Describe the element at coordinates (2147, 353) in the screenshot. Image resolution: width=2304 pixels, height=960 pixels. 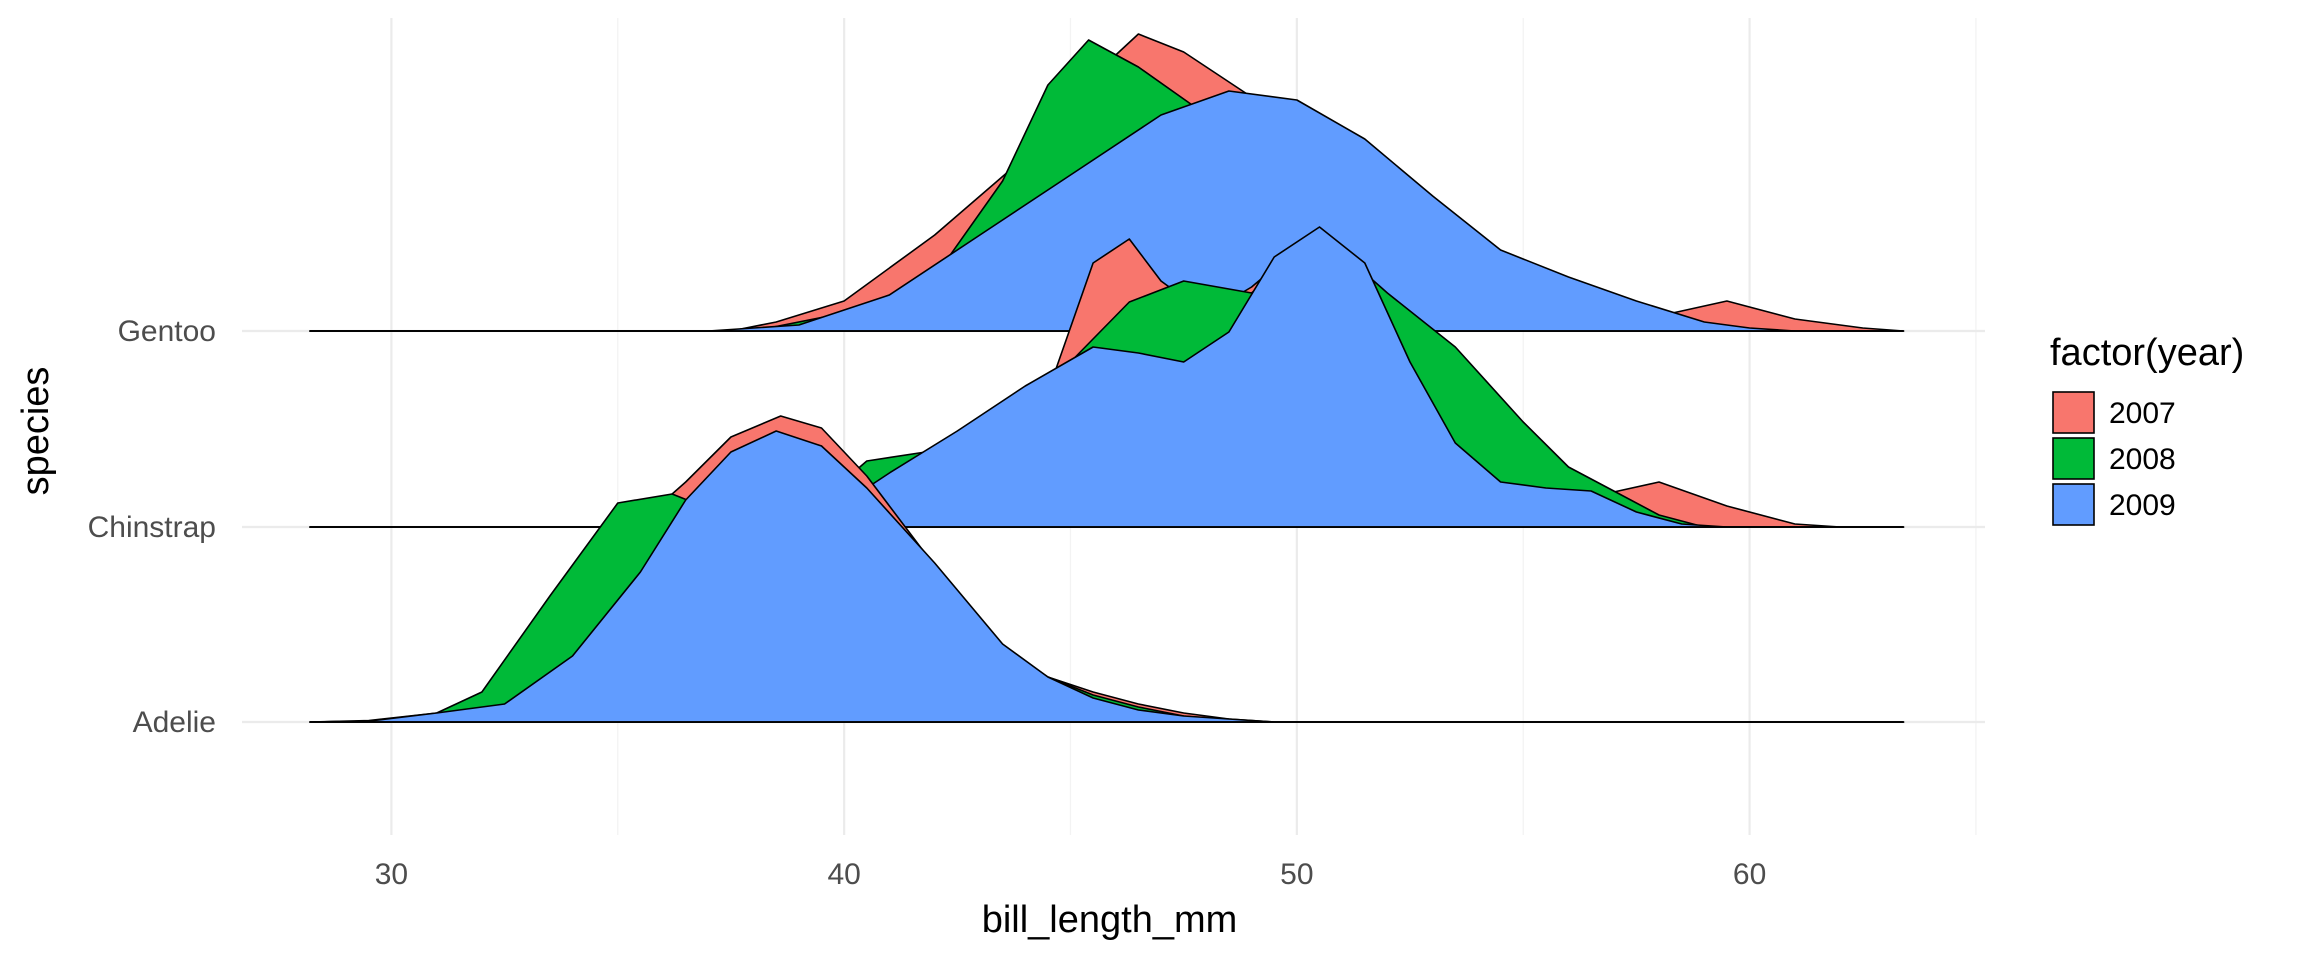
I see `legend-title: factor(year)` at that location.